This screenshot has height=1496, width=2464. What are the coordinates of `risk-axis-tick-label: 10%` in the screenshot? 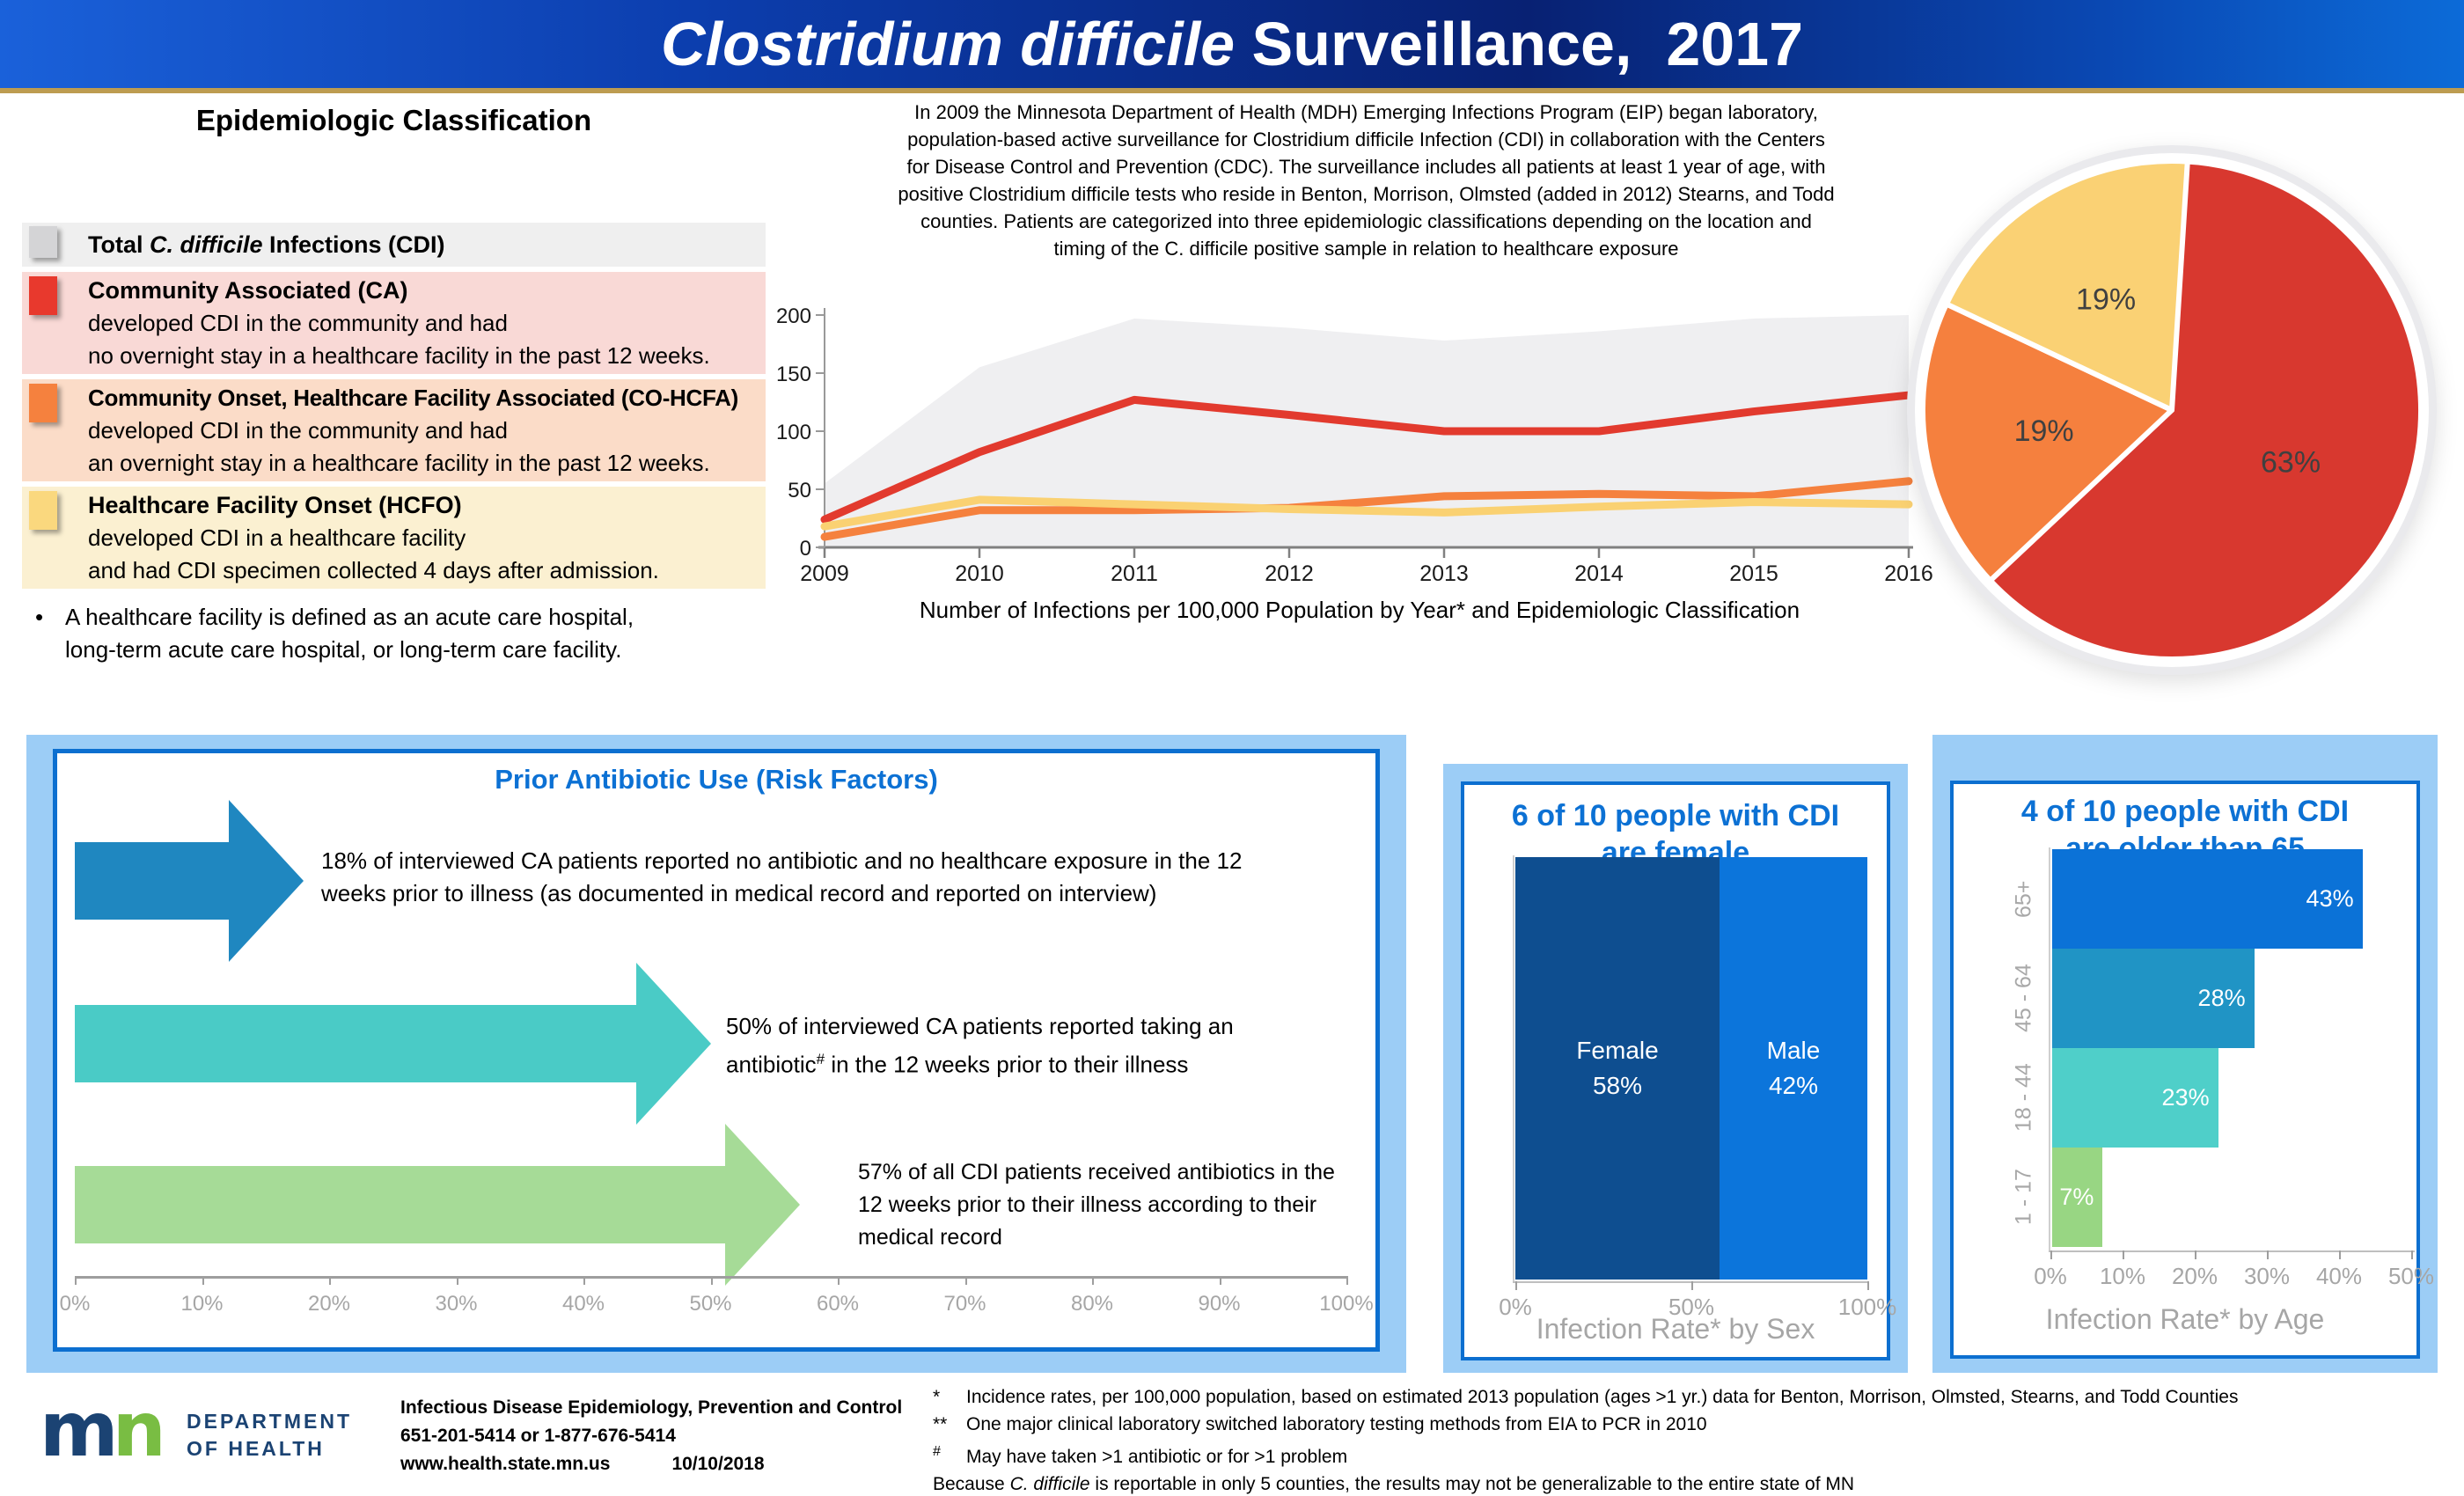 It's located at (202, 1304).